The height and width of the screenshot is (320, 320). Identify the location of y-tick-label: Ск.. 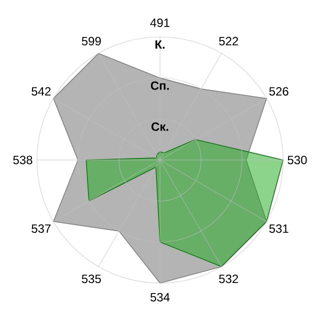
(160, 126).